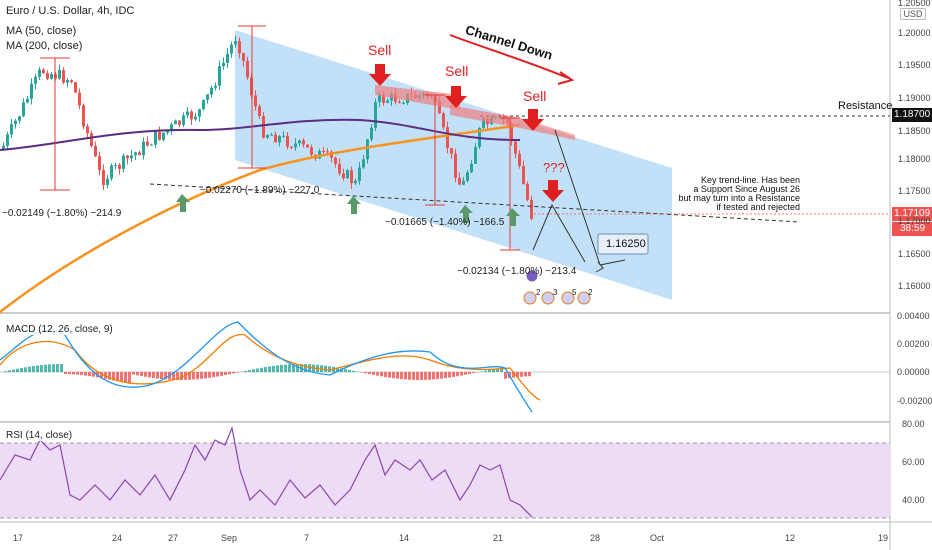 This screenshot has width=932, height=550. I want to click on ma200-legend: MA (200, close), so click(44, 46).